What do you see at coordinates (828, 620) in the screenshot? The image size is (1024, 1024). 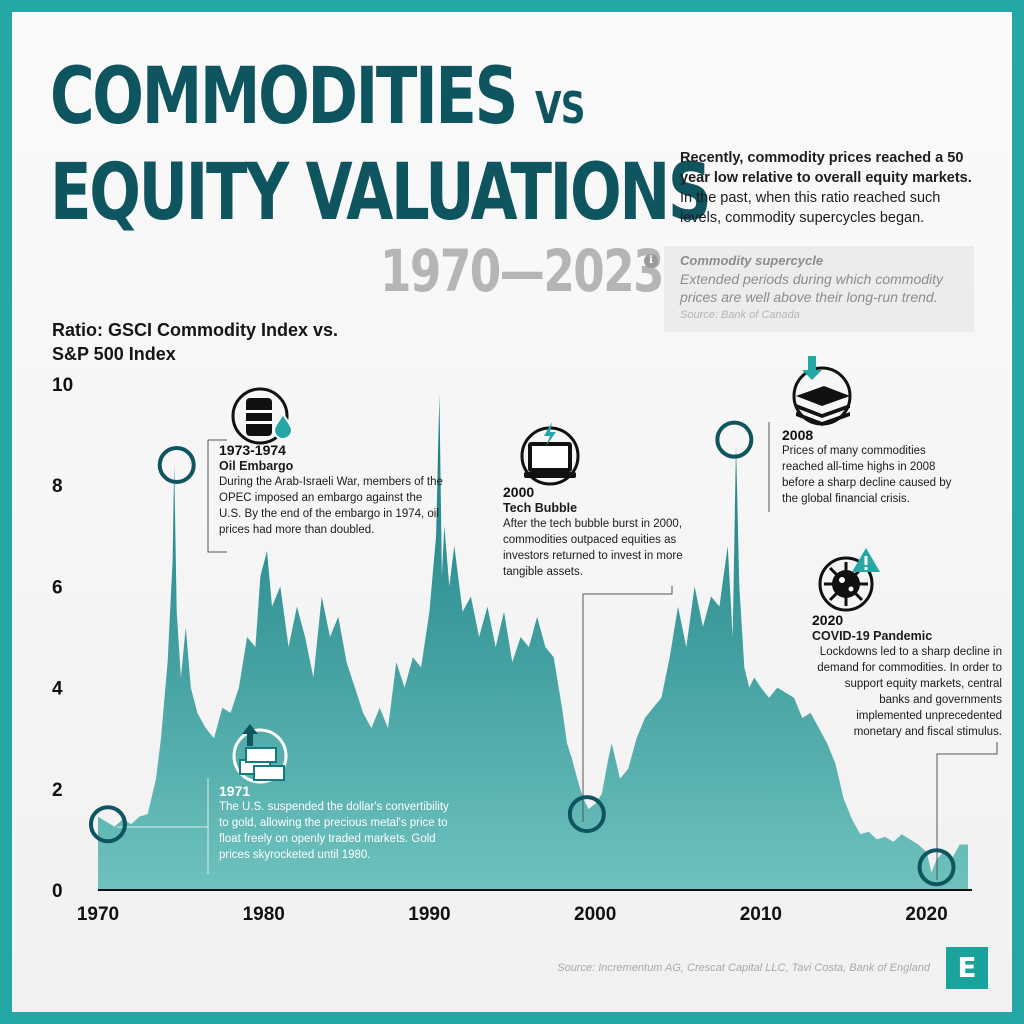 I see `annotation-2020-year: 2020` at bounding box center [828, 620].